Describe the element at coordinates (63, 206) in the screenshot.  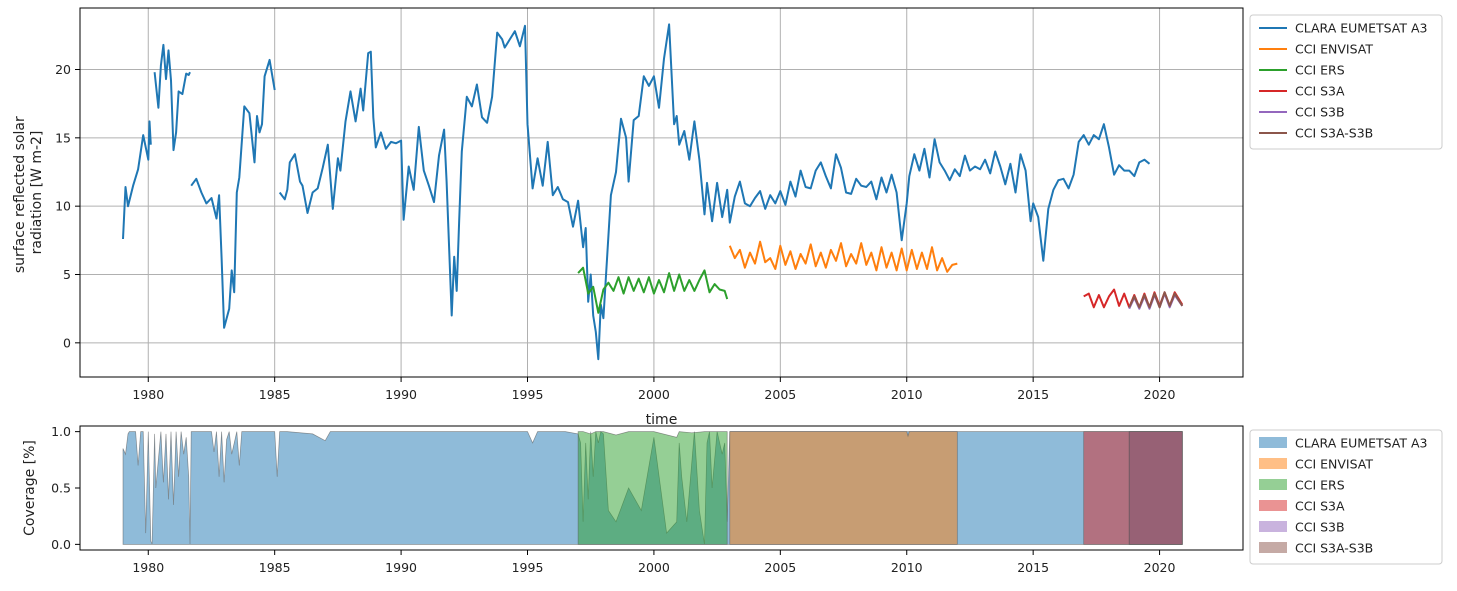
I see `top-y-tick-label: 10` at that location.